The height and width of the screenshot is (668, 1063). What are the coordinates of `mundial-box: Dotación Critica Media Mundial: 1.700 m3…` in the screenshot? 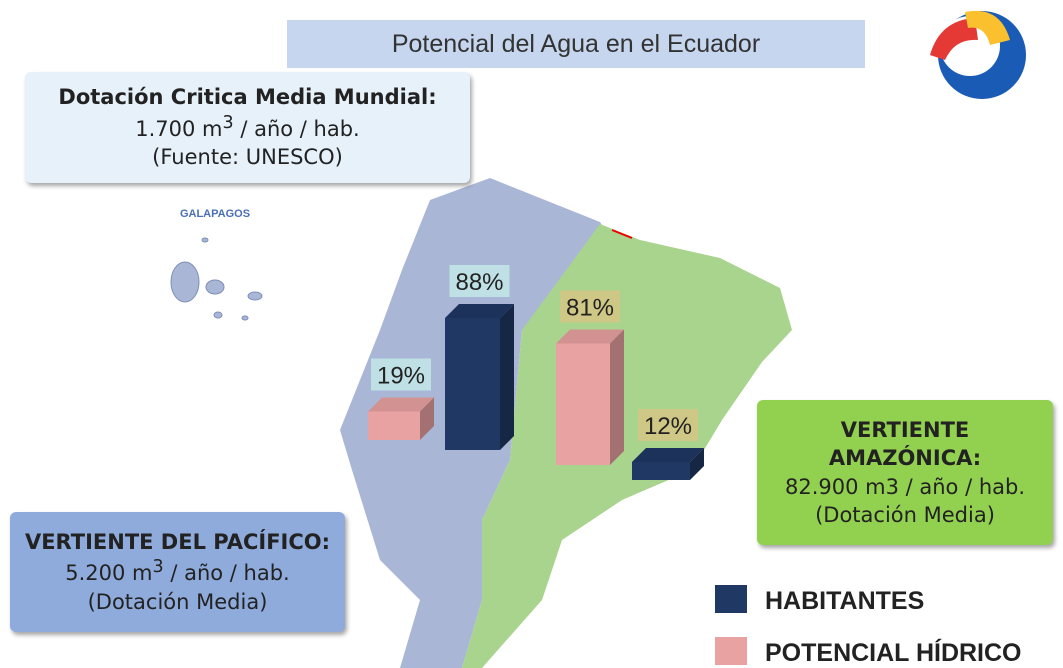 It's located at (247, 127).